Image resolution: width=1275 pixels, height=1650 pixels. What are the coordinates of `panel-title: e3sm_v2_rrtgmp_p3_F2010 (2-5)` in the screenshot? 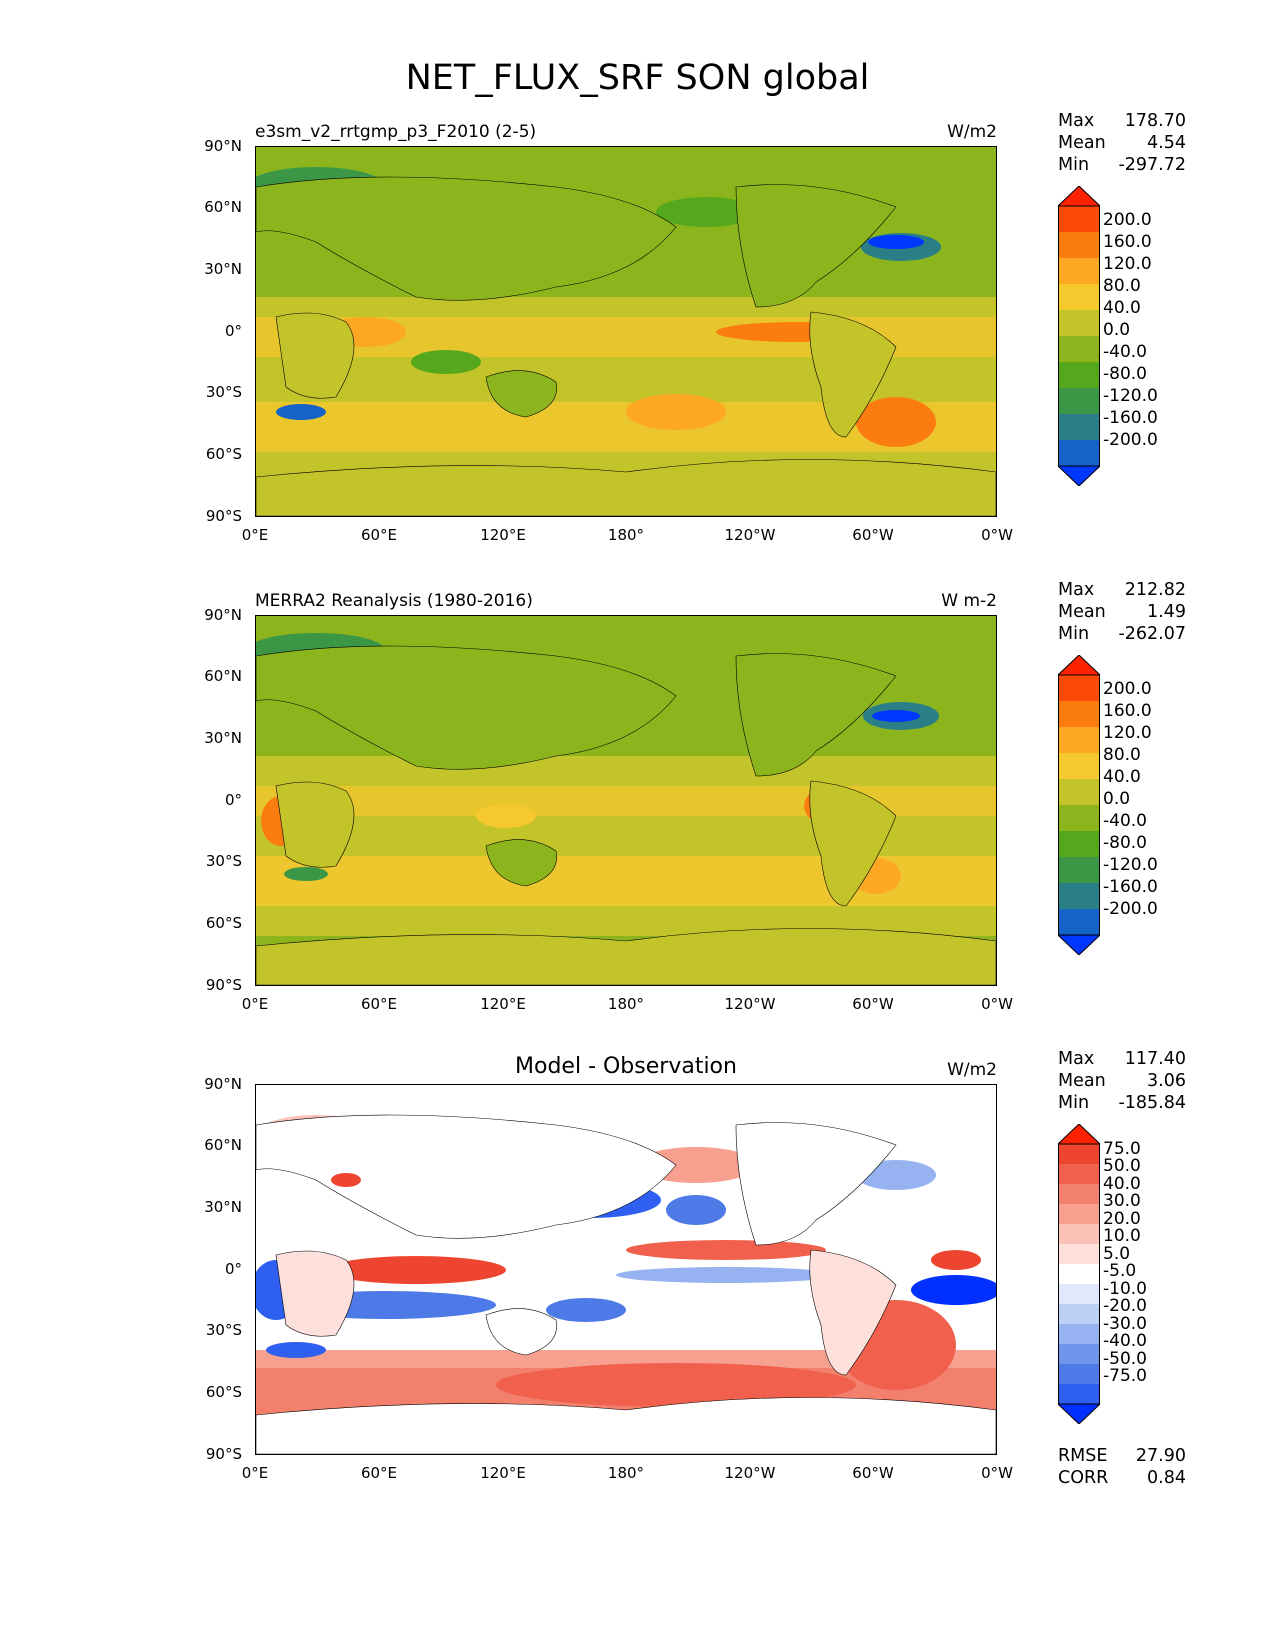 It's located at (396, 132).